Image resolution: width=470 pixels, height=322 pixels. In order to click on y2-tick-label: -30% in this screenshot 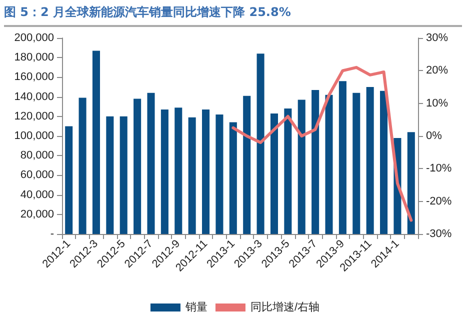, I will do `click(439, 234)`.